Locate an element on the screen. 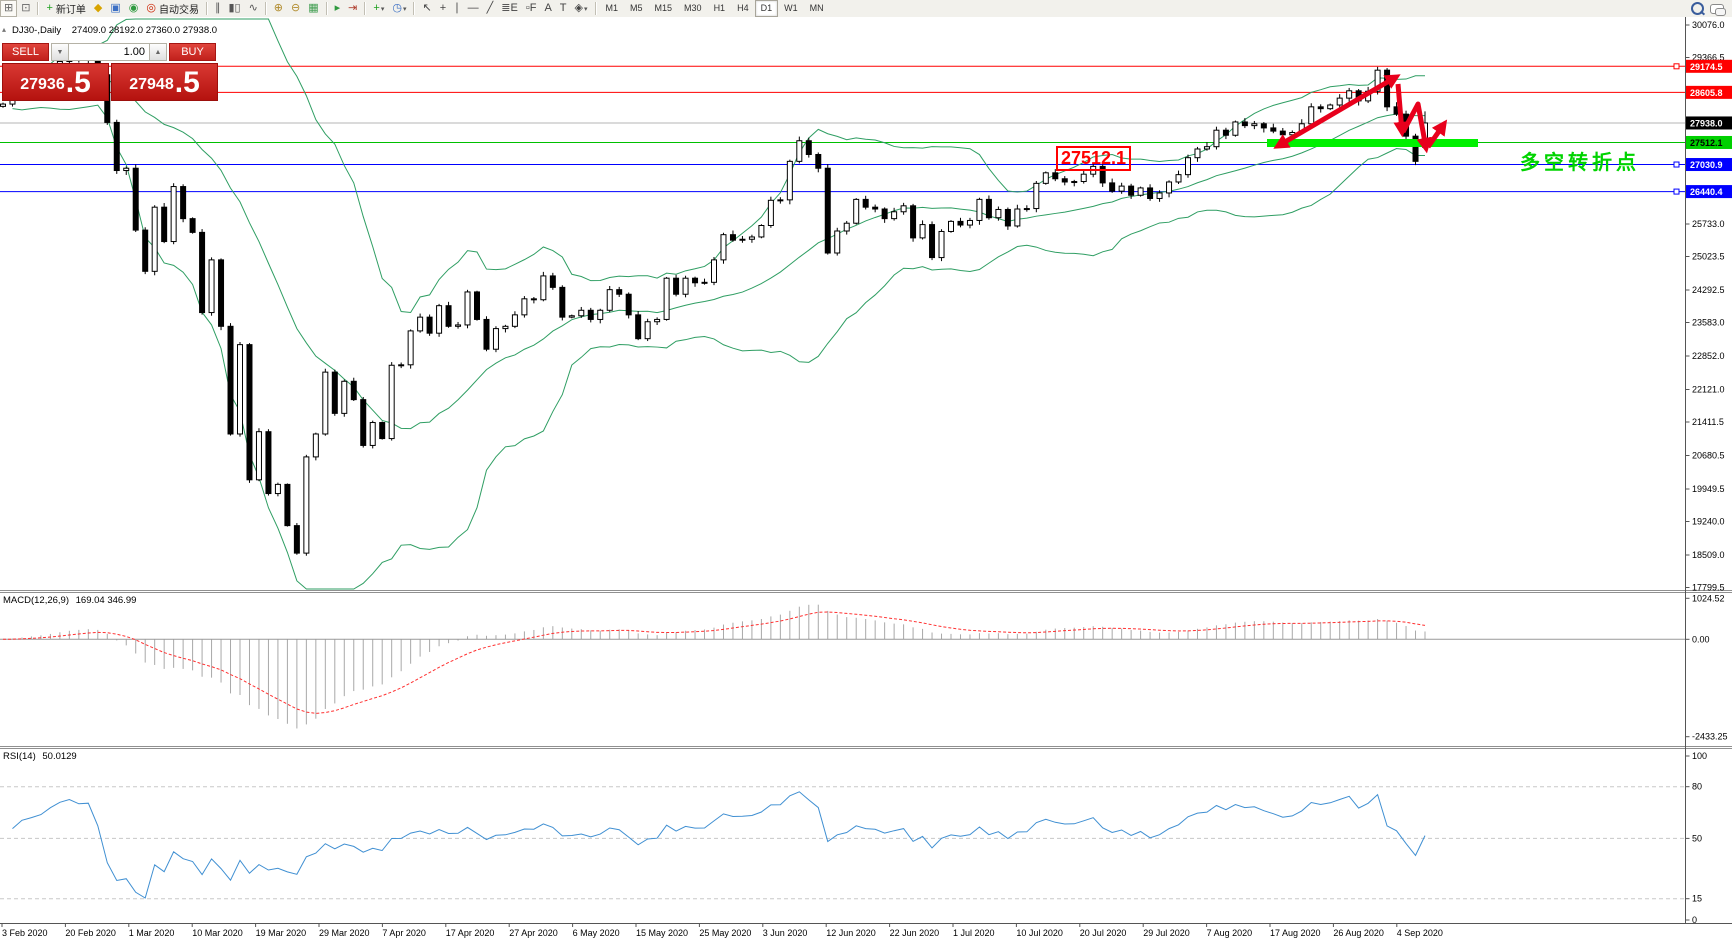  buy-price-button: 27948 .5 is located at coordinates (164, 82).